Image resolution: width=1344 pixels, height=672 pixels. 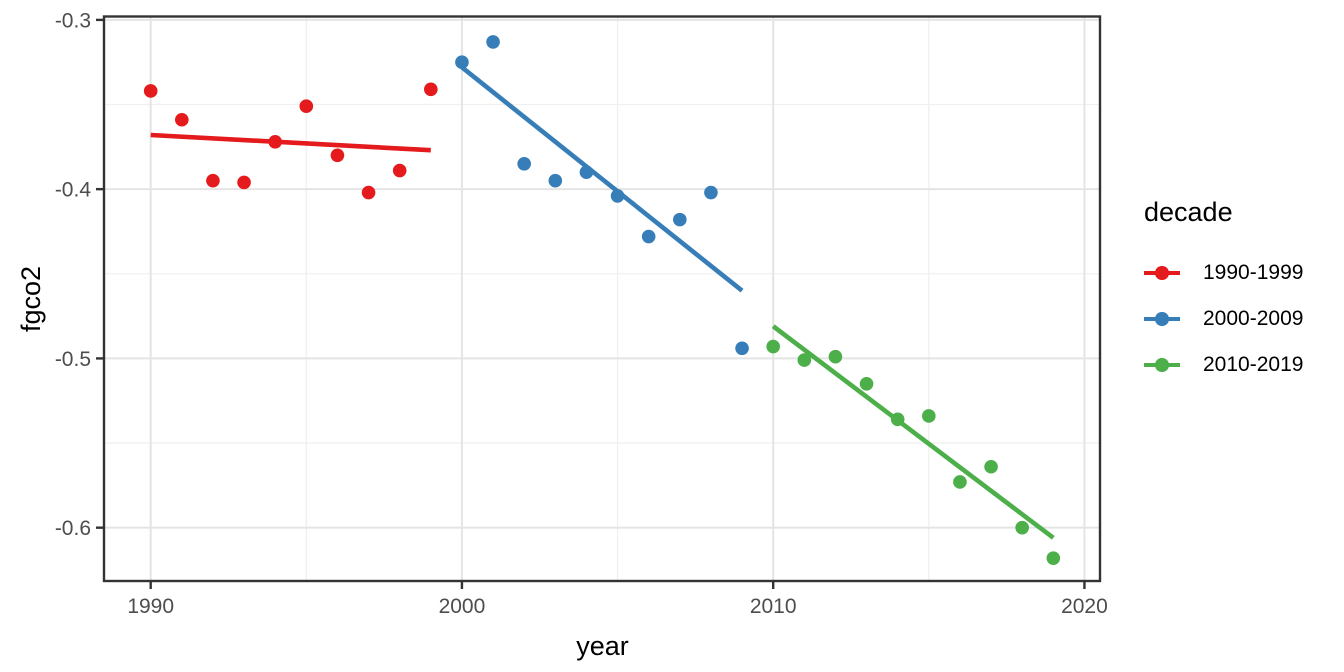 What do you see at coordinates (73, 20) in the screenshot?
I see `y-tick-label: -0.3` at bounding box center [73, 20].